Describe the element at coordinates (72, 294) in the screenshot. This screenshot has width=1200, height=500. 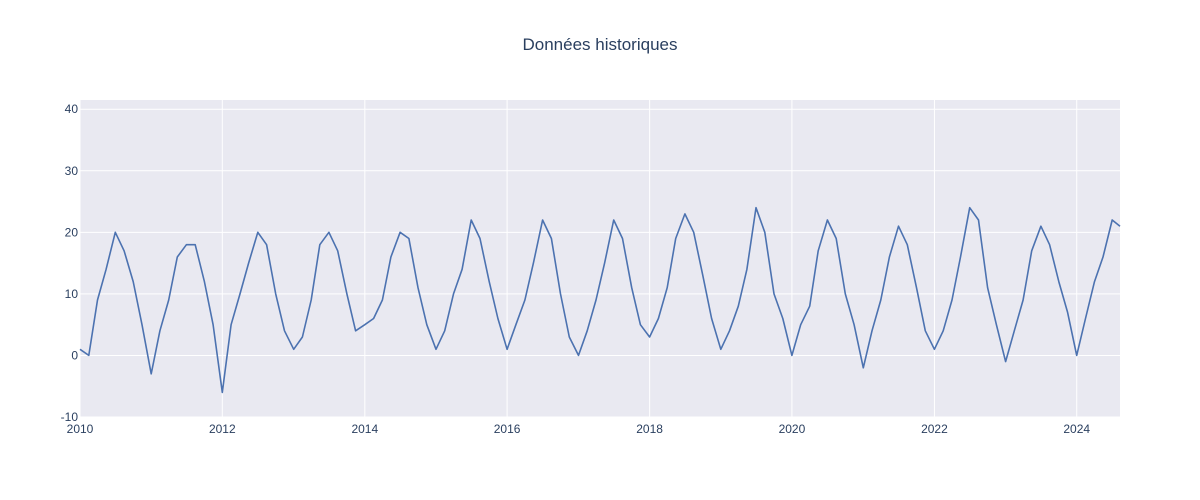
I see `y-tick-label: 10` at that location.